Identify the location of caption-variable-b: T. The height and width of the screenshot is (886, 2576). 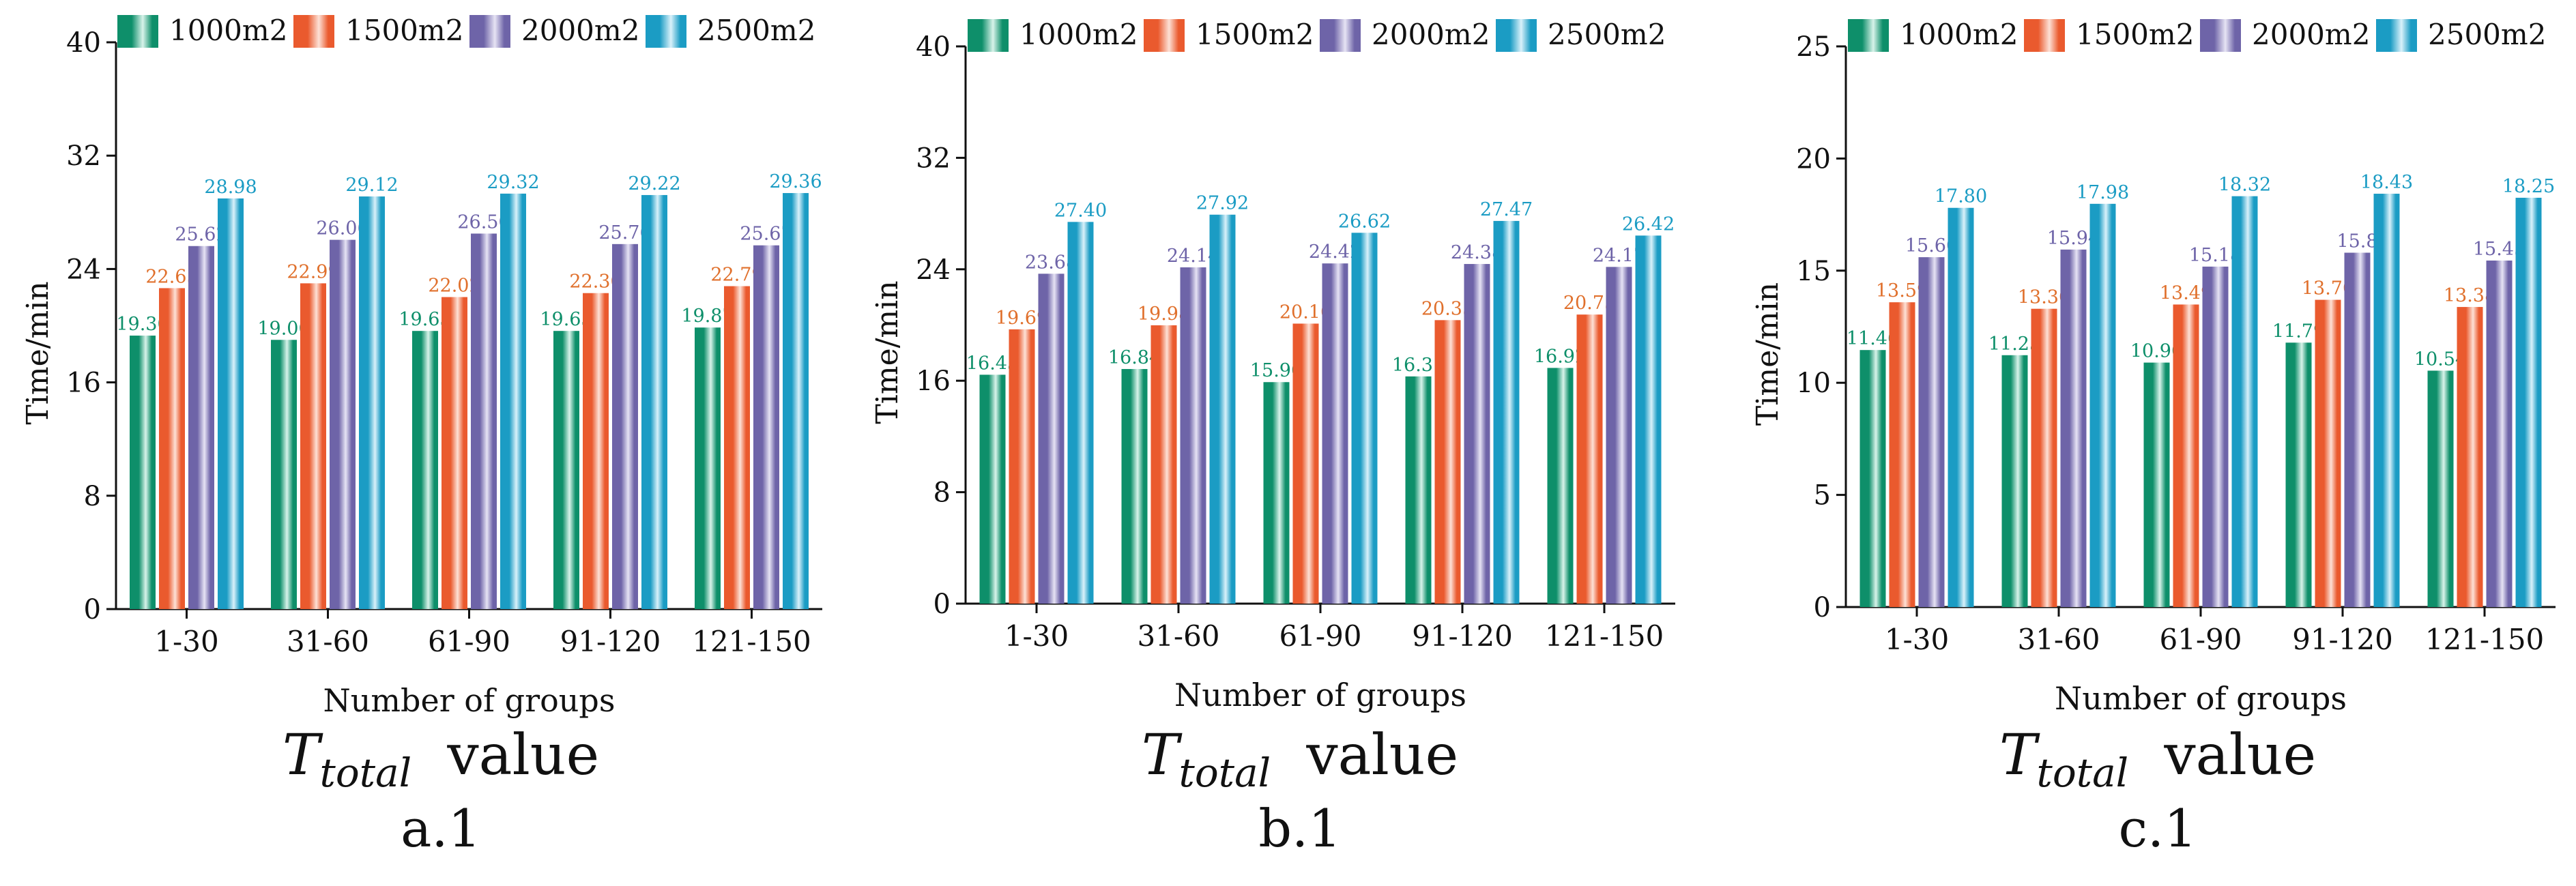
(1160, 755).